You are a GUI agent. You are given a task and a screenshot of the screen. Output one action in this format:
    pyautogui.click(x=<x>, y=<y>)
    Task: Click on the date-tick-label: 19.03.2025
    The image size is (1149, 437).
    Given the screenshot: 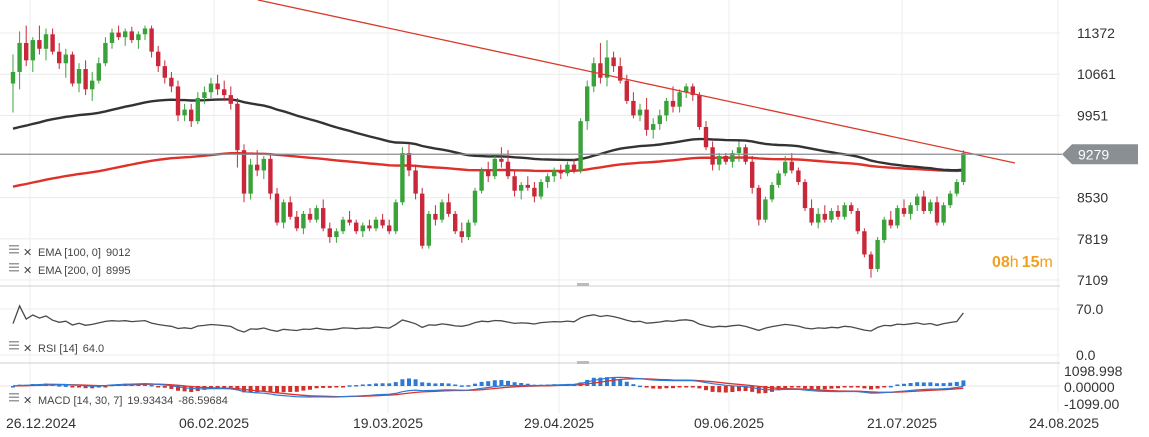 What is the action you would take?
    pyautogui.click(x=388, y=423)
    